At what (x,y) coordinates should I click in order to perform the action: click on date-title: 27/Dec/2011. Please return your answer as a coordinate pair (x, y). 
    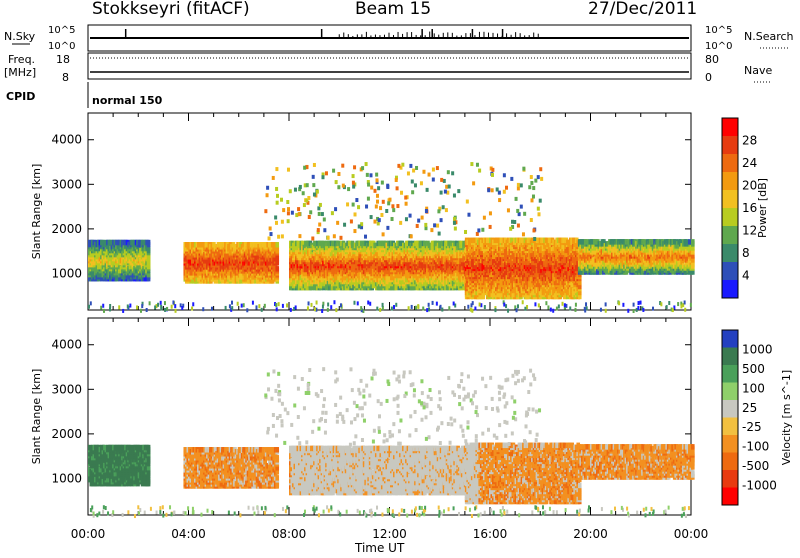
    Looking at the image, I should click on (642, 9).